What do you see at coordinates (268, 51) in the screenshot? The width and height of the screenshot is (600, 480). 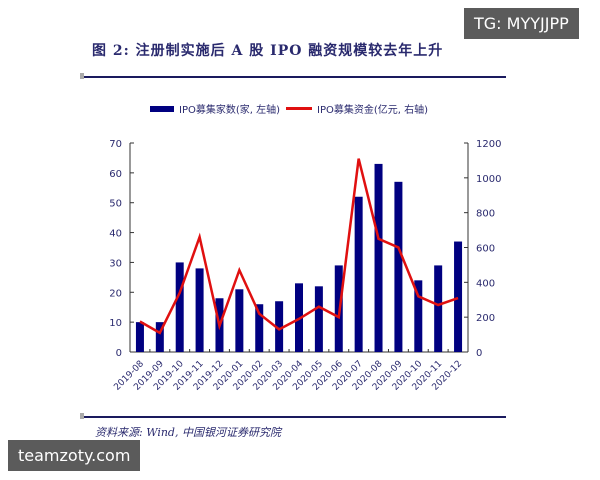 I see `figure-title: 图 2: 注册制实施后 A 股 IPO 融资规模较去年上升` at bounding box center [268, 51].